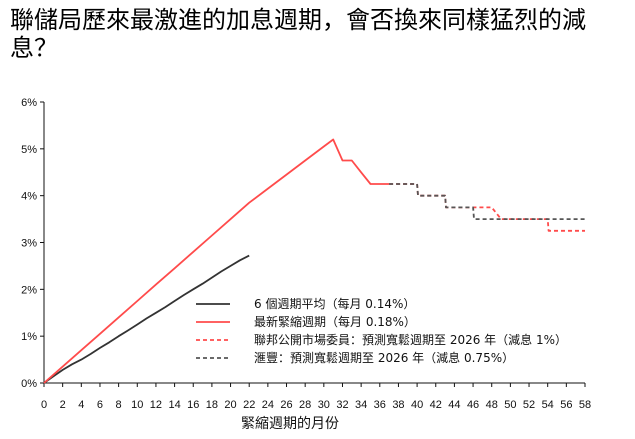  I want to click on x-tick-label: 38, so click(398, 405).